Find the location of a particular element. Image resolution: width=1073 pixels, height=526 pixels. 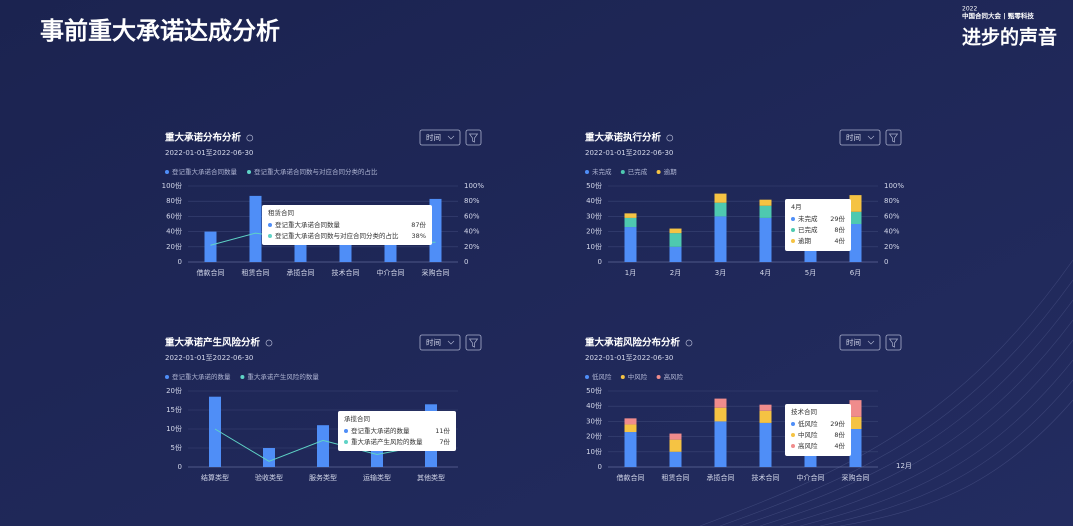

y2-tick-label: 0 is located at coordinates (886, 262).